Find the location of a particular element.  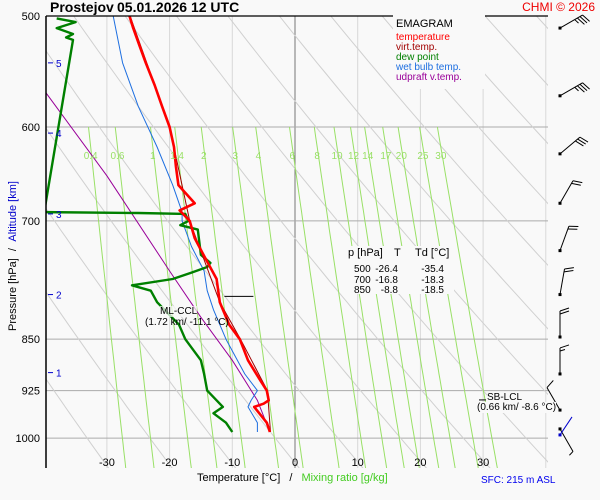

y-tick-label: 700 is located at coordinates (31, 222).